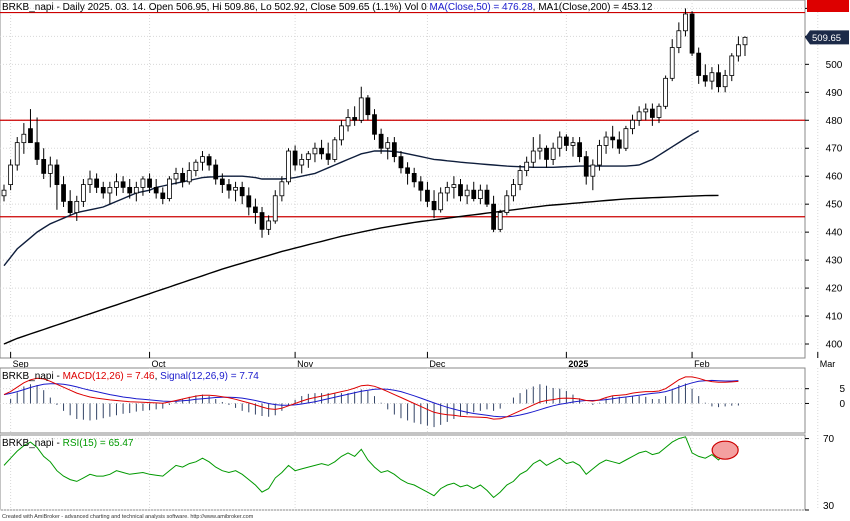 This screenshot has width=850, height=521. I want to click on x-tick-label: 2025, so click(578, 364).